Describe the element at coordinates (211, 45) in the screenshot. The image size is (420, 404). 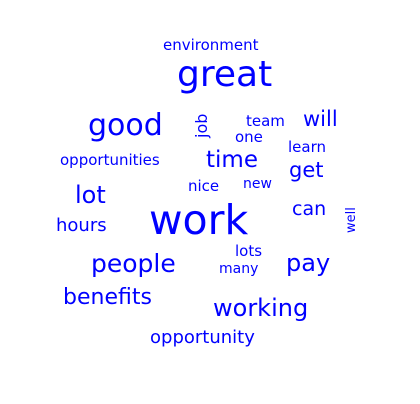
I see `word-environment: environment` at that location.